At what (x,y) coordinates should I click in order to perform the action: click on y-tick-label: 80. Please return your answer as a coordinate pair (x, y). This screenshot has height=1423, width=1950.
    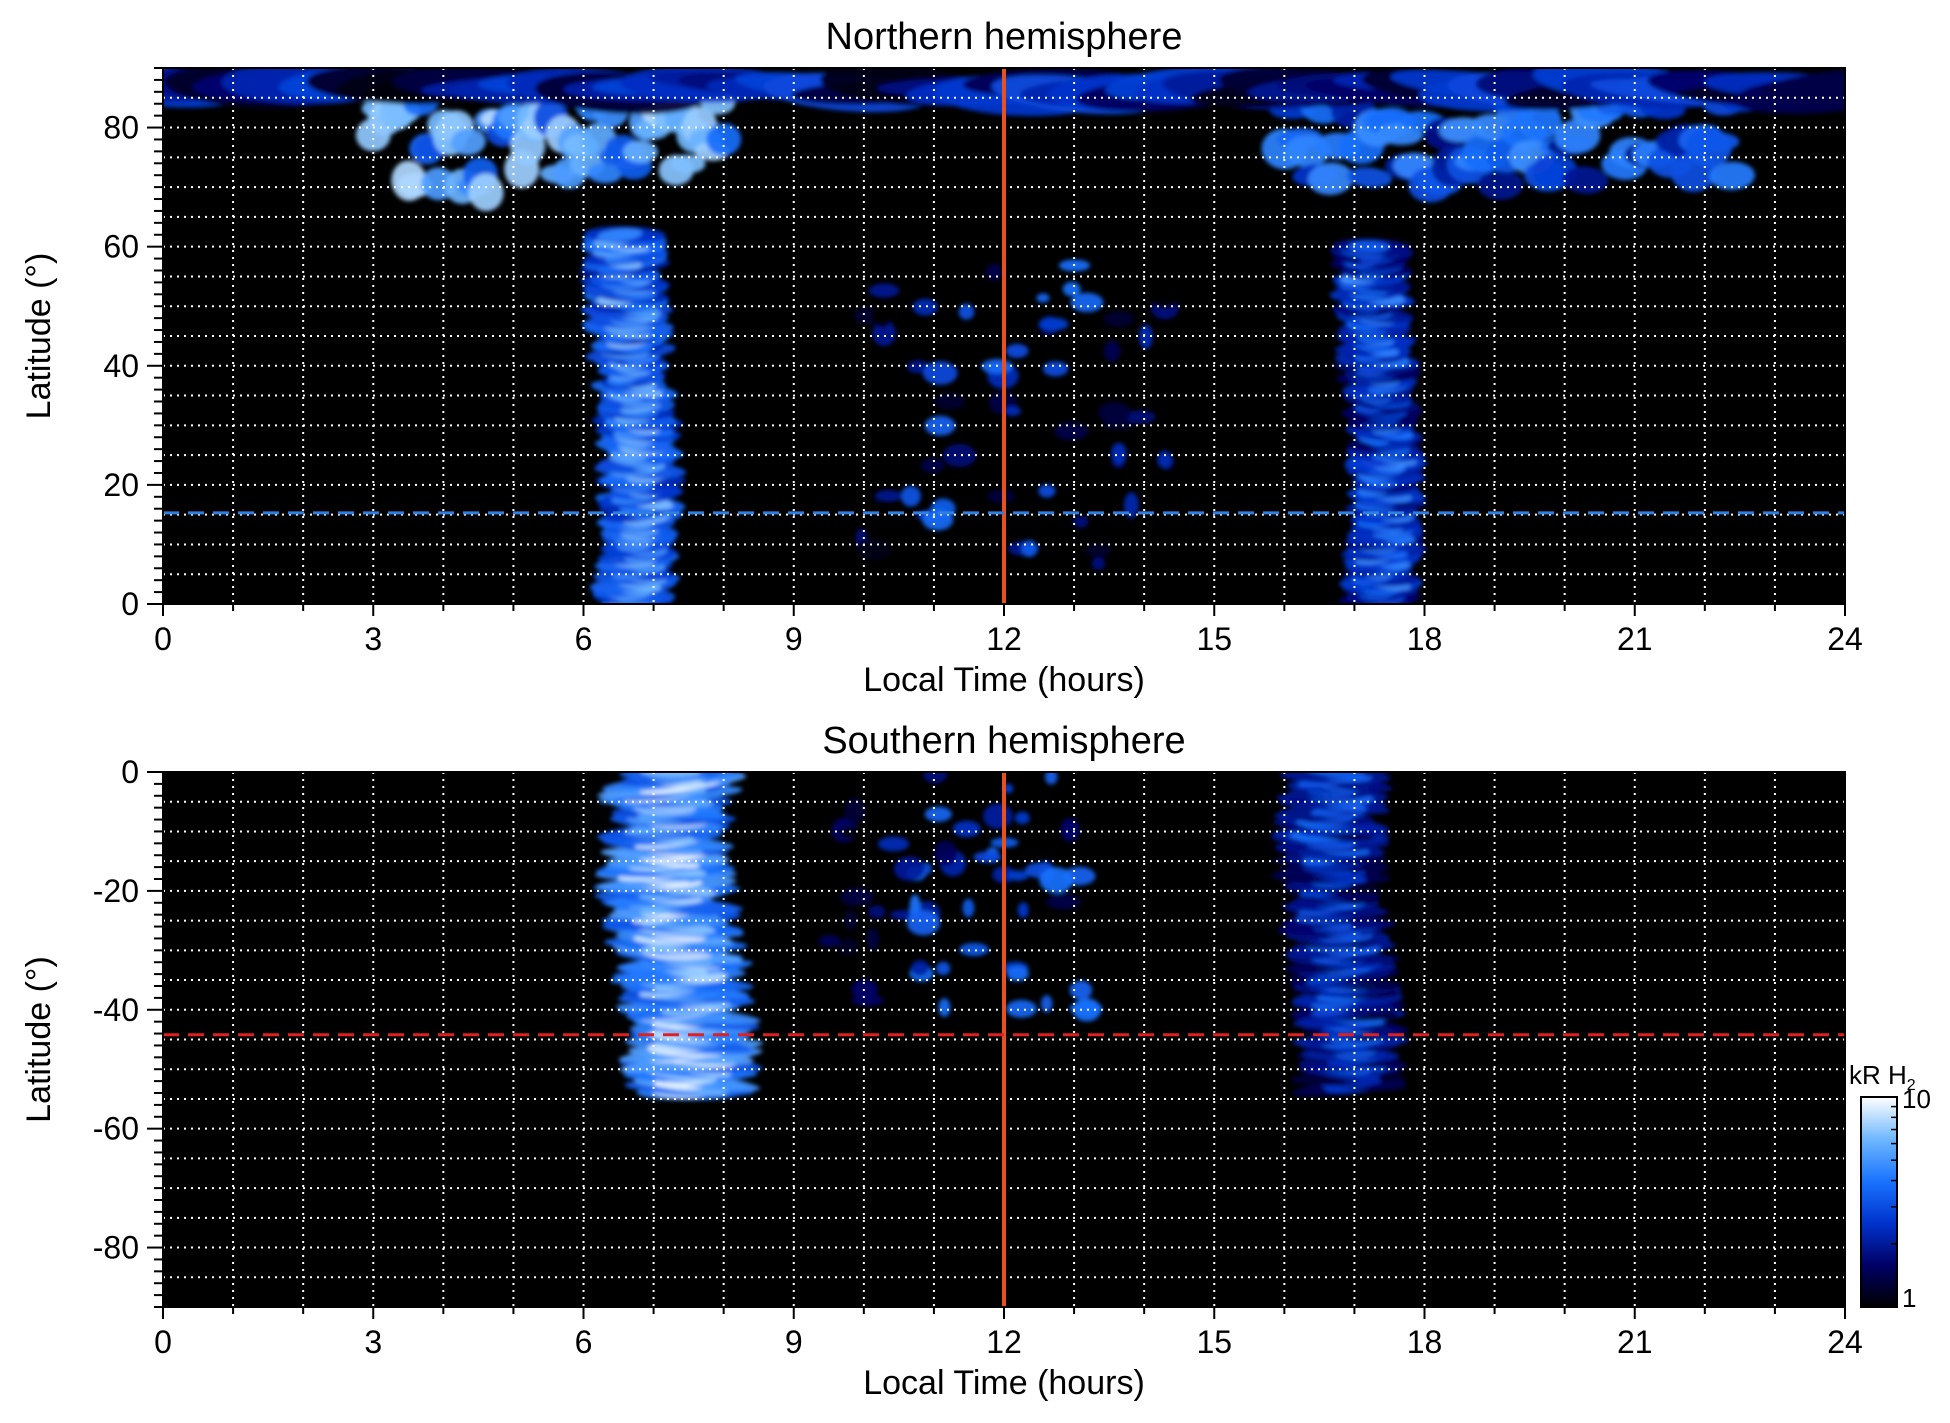
    Looking at the image, I should click on (121, 128).